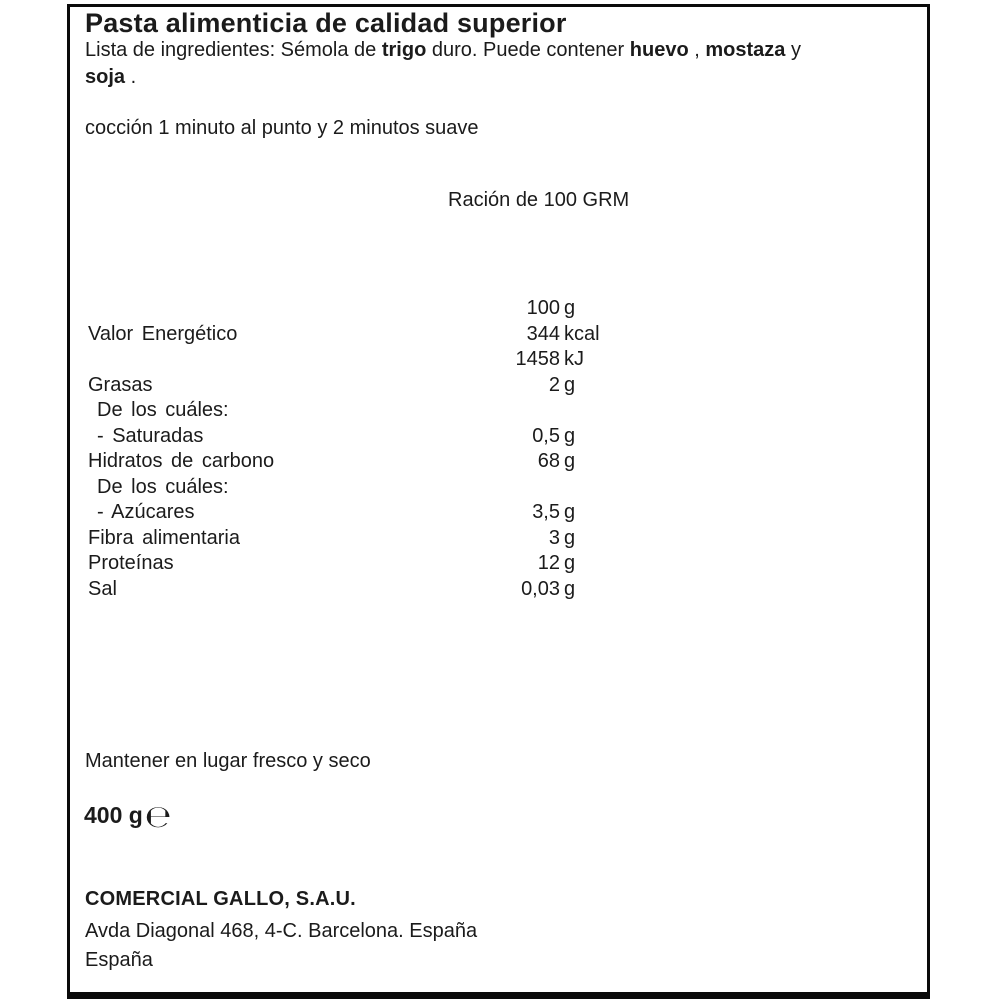  Describe the element at coordinates (498, 437) in the screenshot. I see `nutrition-row: - Saturadas 0,5 g` at that location.